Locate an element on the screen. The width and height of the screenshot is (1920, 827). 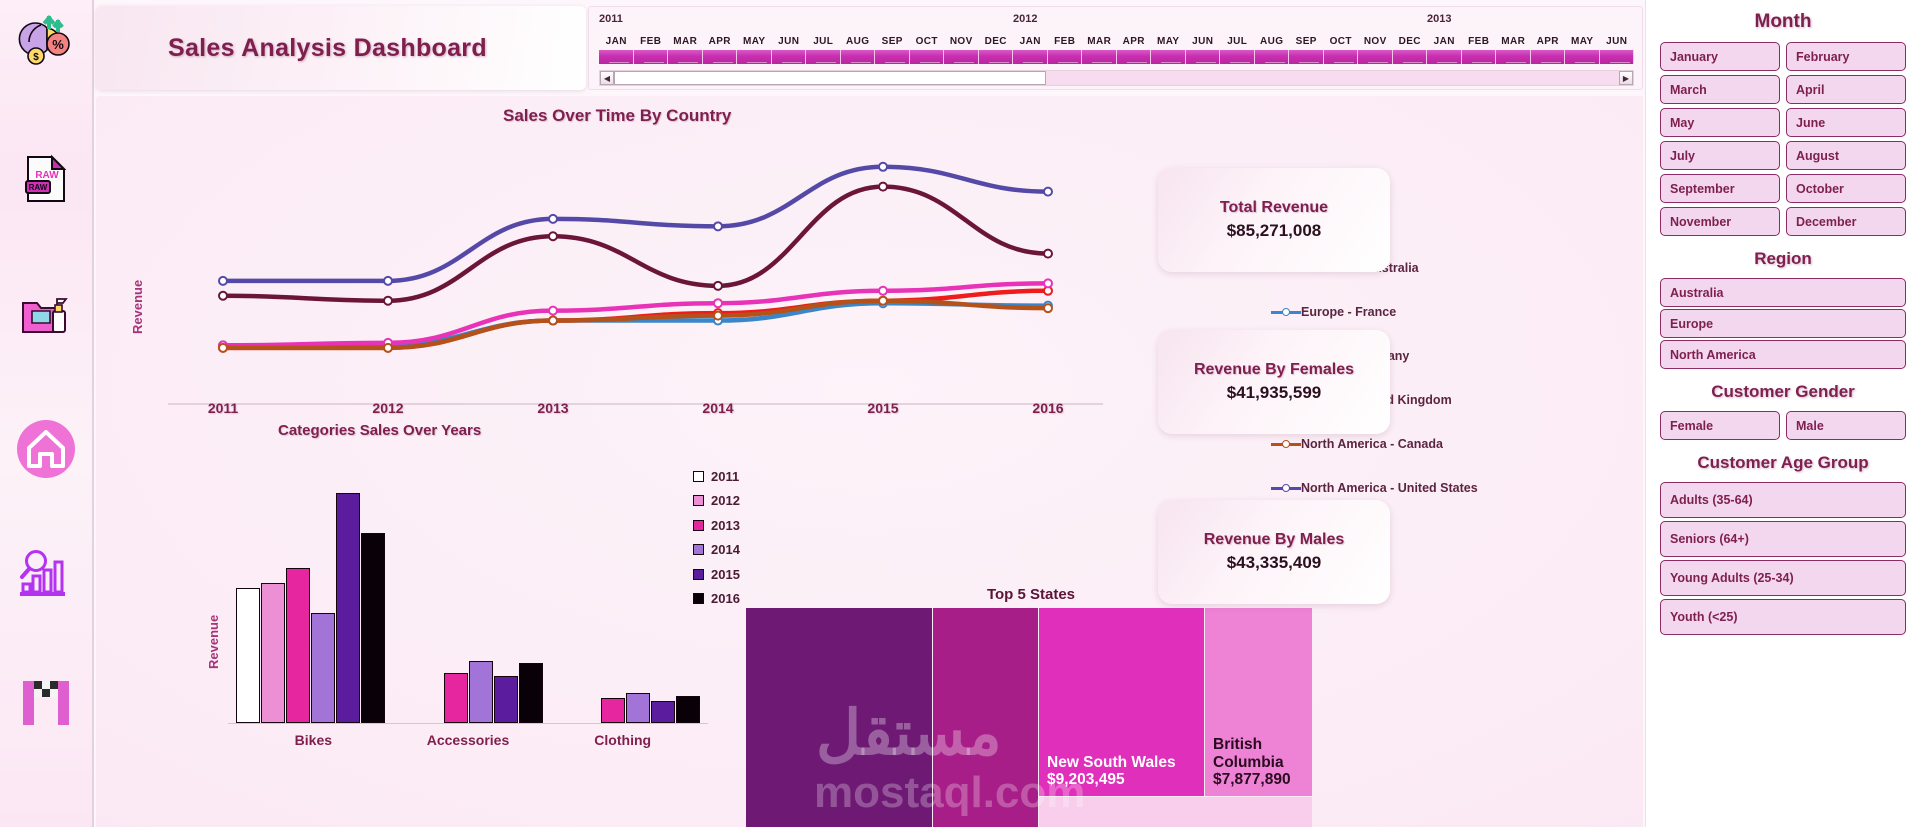
filter-gender-male: Male is located at coordinates (1846, 425).